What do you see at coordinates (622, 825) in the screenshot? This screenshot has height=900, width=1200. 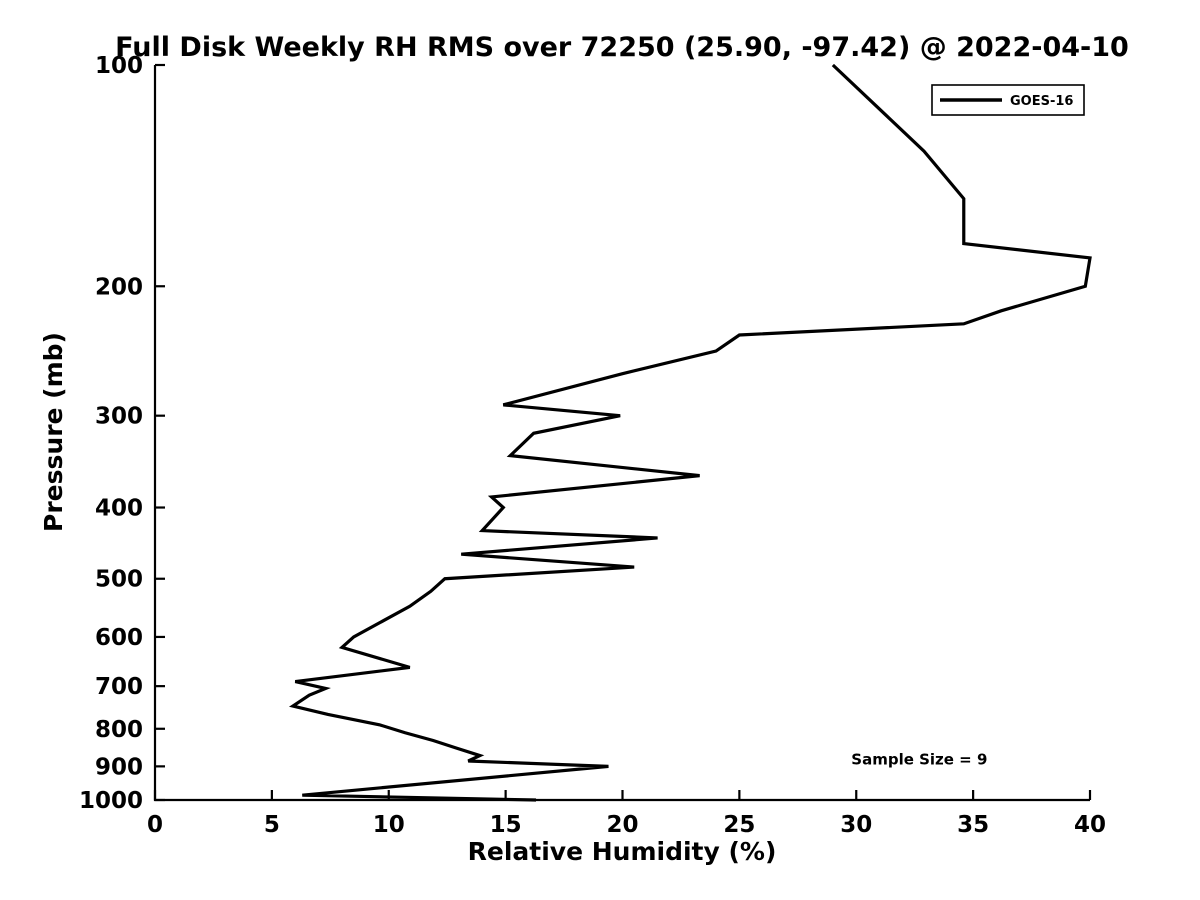 I see `x-tick-label: 20` at bounding box center [622, 825].